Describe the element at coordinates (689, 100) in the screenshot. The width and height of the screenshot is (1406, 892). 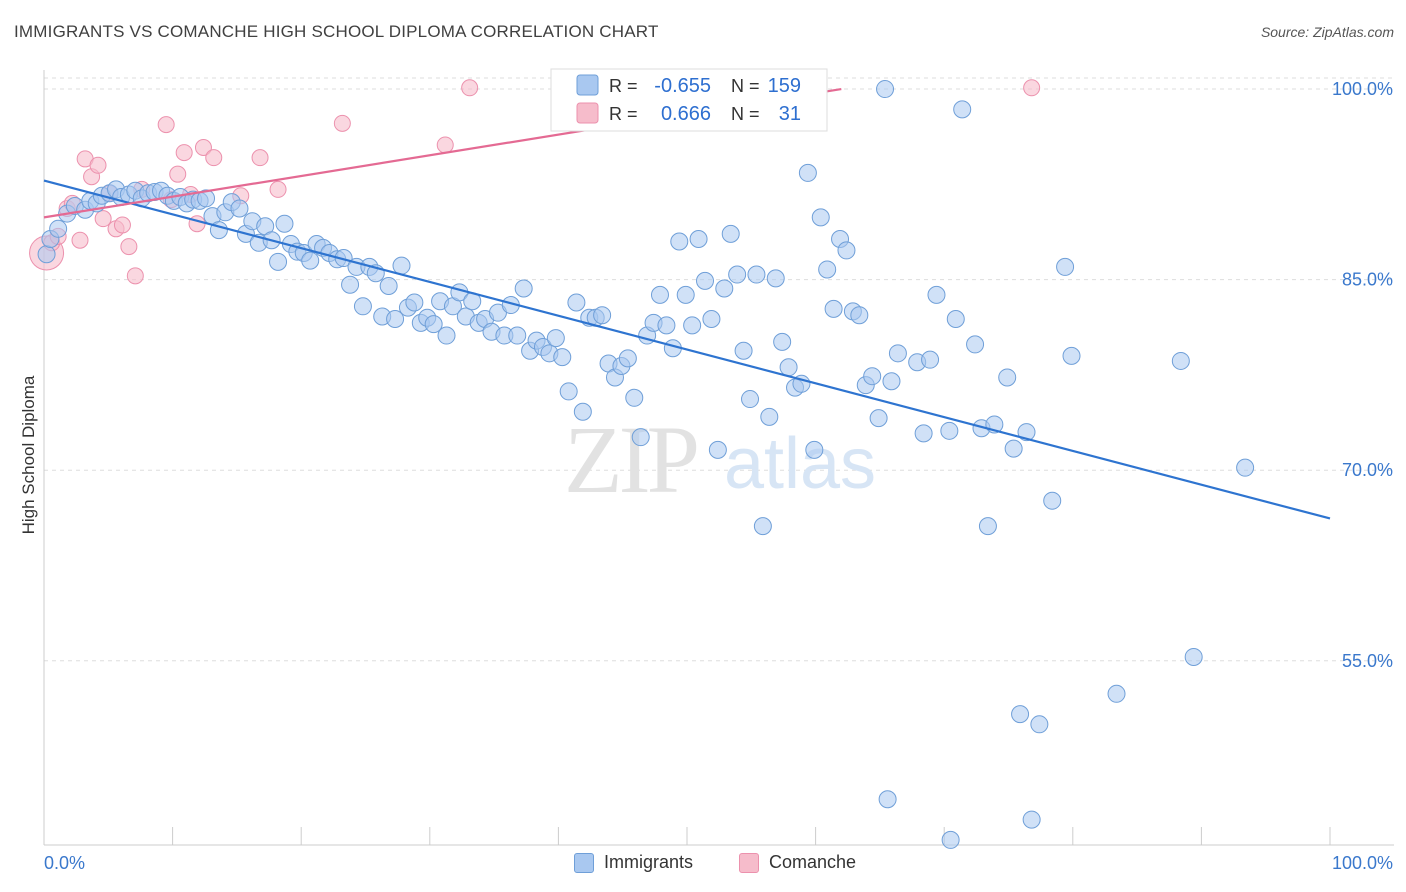
I see `legend-top: R = -0.655 N = 159 R = 0.666 N = 31` at that location.